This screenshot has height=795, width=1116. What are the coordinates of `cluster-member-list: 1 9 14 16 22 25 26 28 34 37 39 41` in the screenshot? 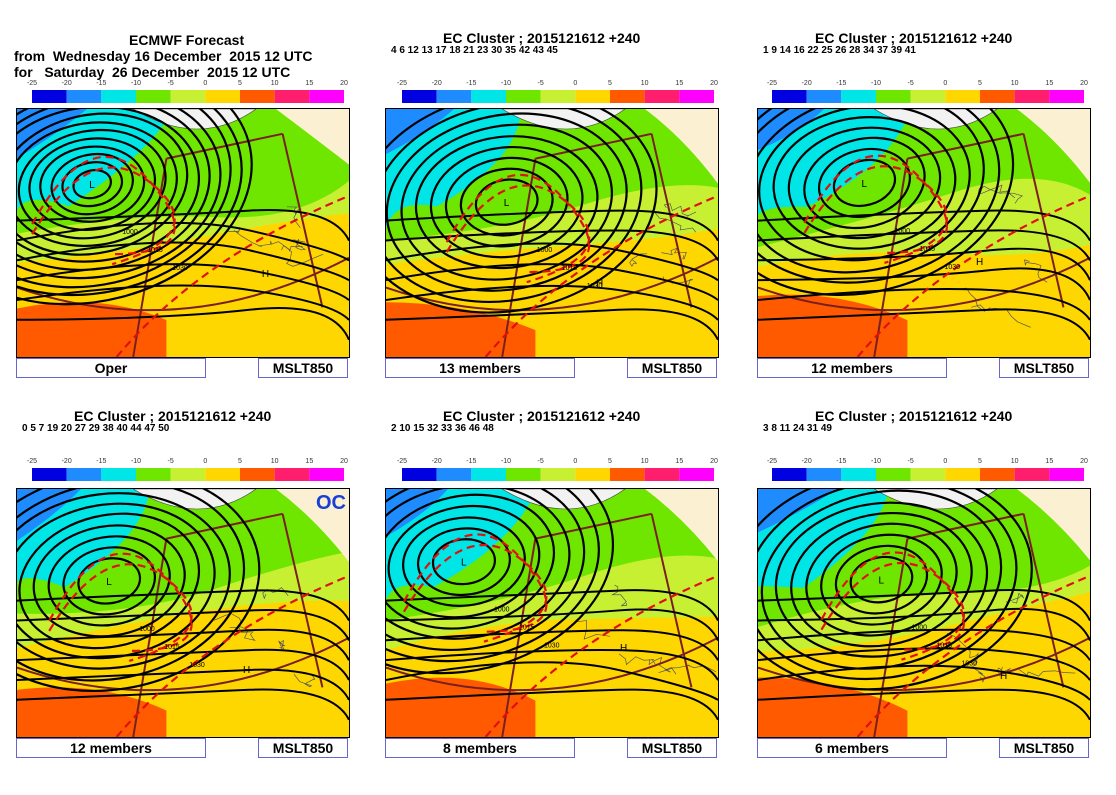 It's located at (839, 50).